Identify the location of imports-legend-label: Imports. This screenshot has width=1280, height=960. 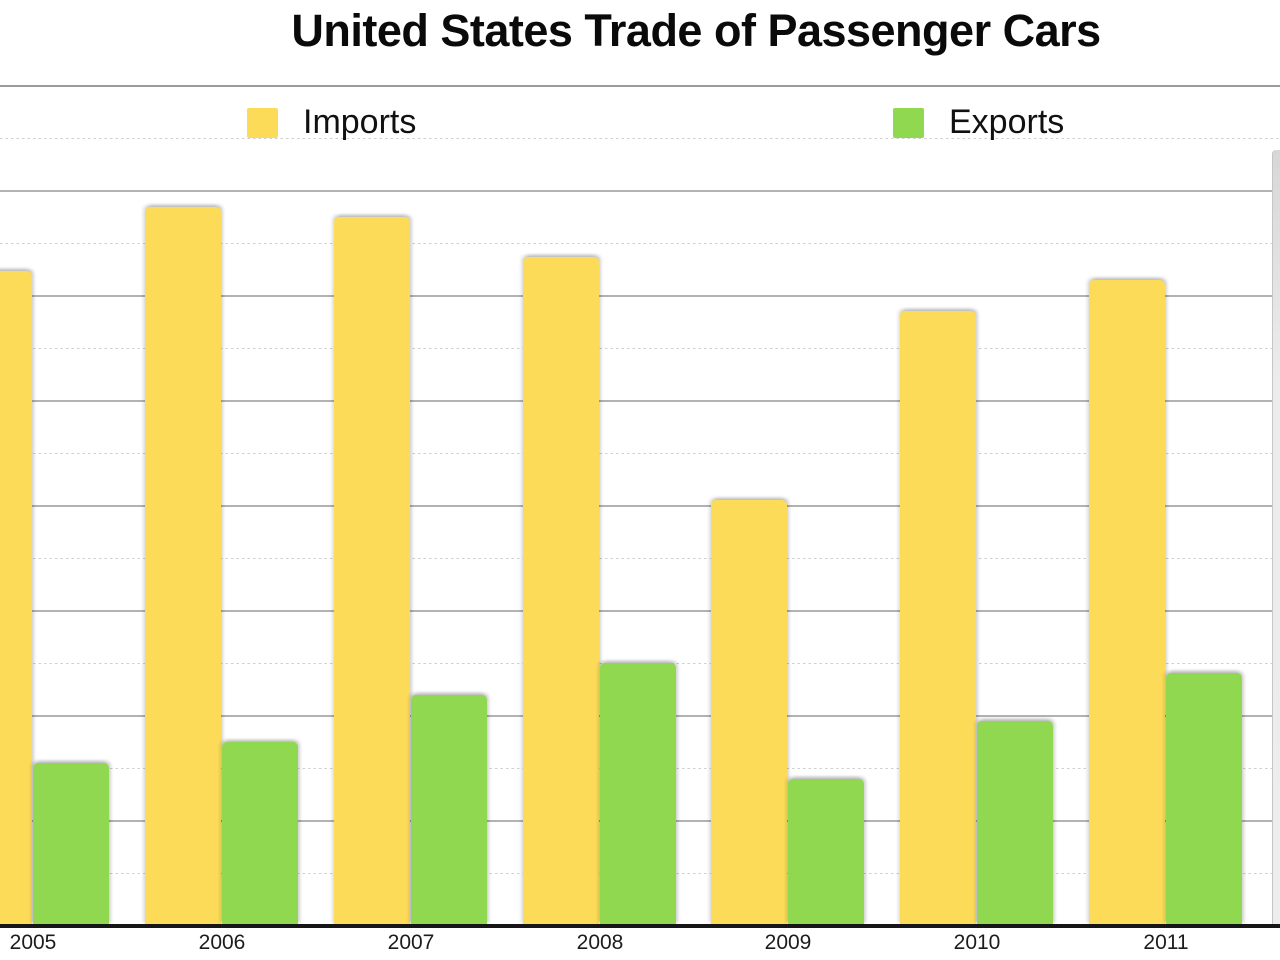
(360, 122).